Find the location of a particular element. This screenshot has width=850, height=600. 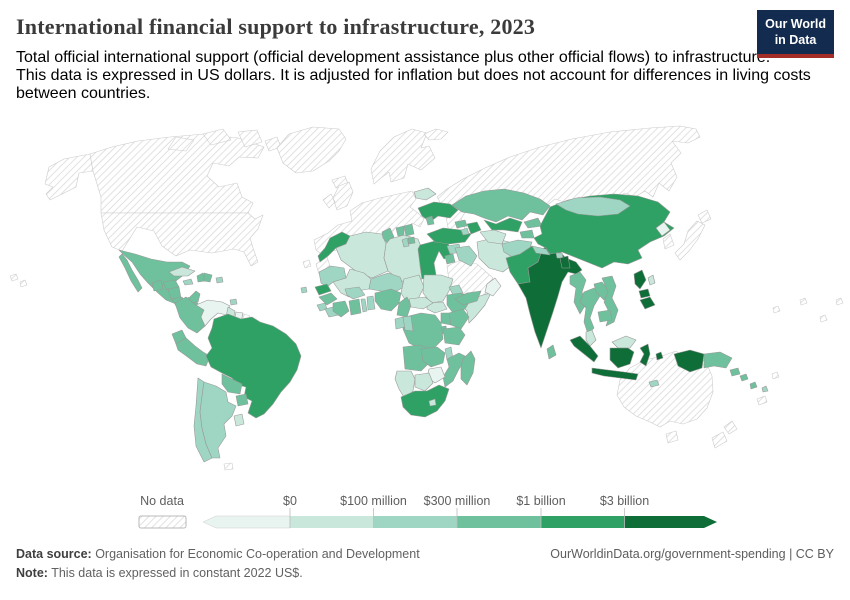

country-trinidad-and-tobago is located at coordinates (233, 302).